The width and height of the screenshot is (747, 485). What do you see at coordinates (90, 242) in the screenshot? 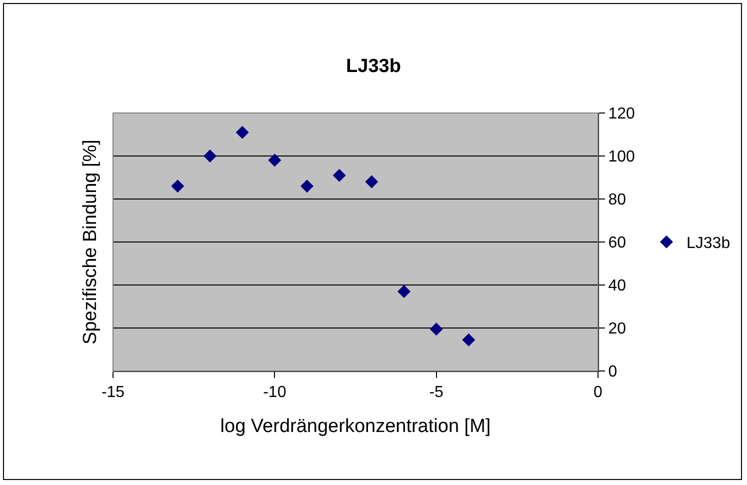
I see `y-axis-title: Spezifische Bindung [%]` at bounding box center [90, 242].